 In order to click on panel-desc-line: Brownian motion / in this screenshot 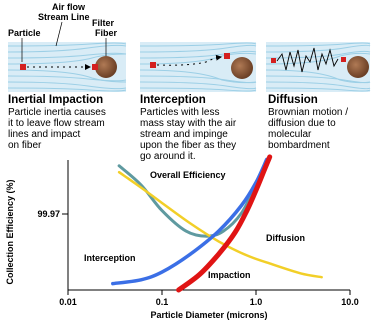, I will do `click(308, 112)`.